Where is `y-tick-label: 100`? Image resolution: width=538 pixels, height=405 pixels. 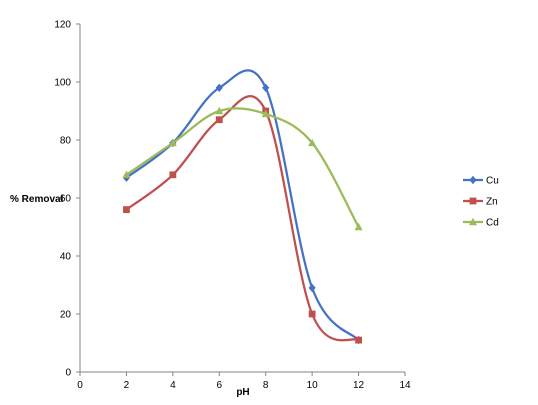
y-tick-label: 100 is located at coordinates (62, 83).